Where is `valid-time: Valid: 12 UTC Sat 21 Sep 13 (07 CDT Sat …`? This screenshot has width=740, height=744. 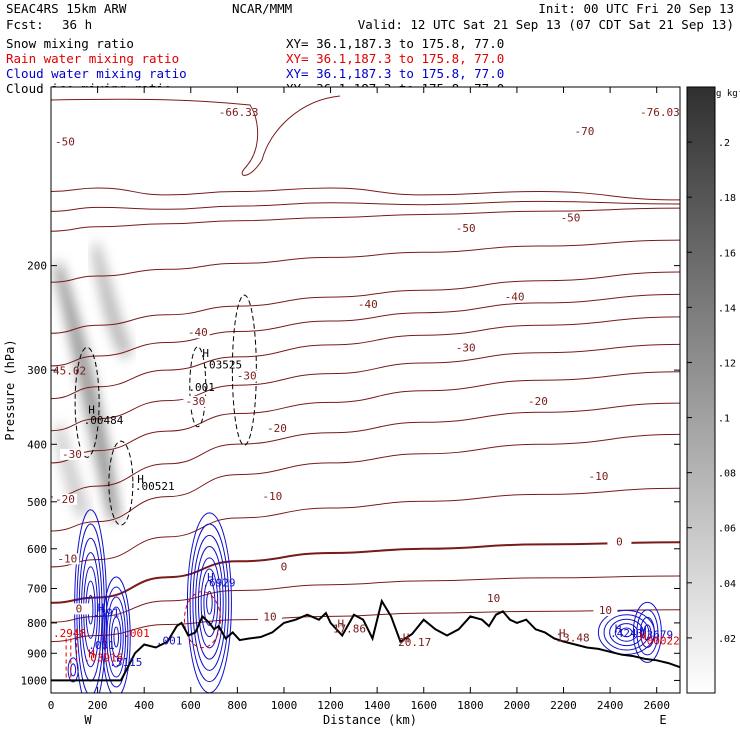 valid-time: Valid: 12 UTC Sat 21 Sep 13 (07 CDT Sat … is located at coordinates (546, 24).